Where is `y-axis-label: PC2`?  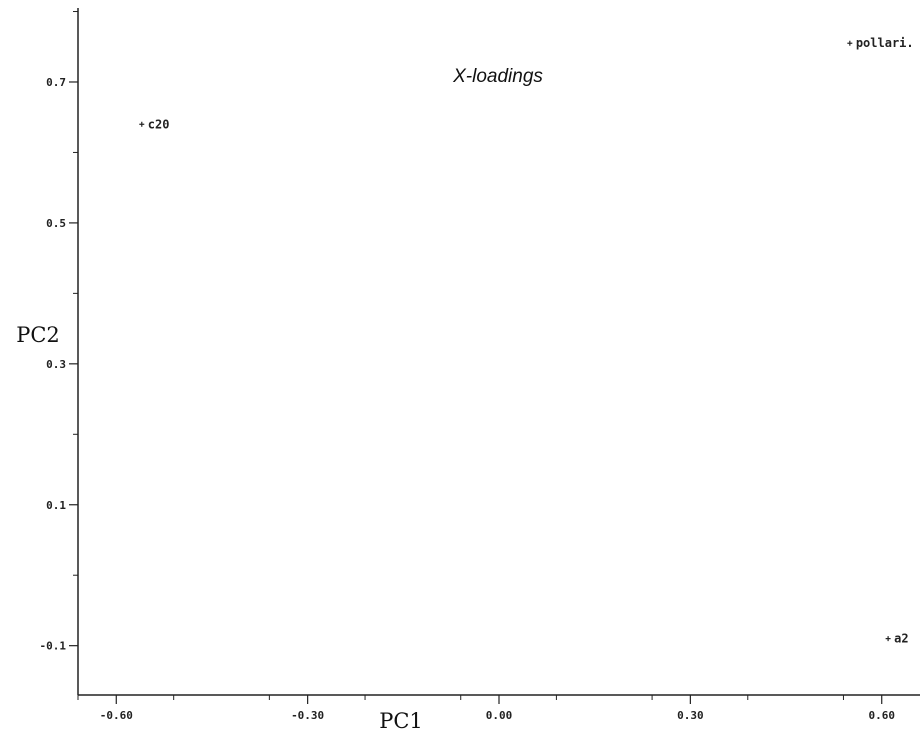
y-axis-label: PC2 is located at coordinates (38, 335).